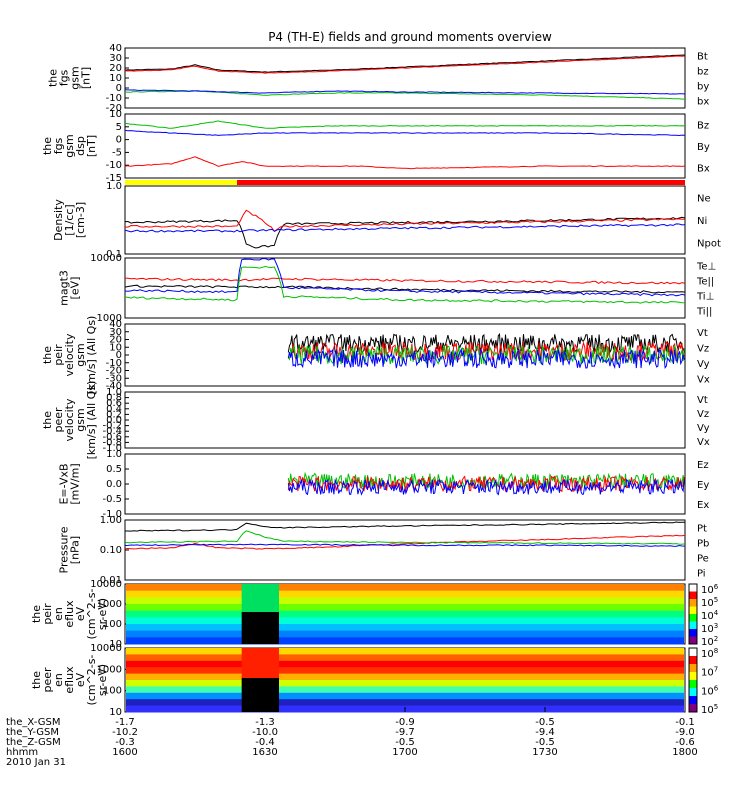 Image resolution: width=750 pixels, height=800 pixels. Describe the element at coordinates (544, 752) in the screenshot. I see `footer-value: 1730` at that location.